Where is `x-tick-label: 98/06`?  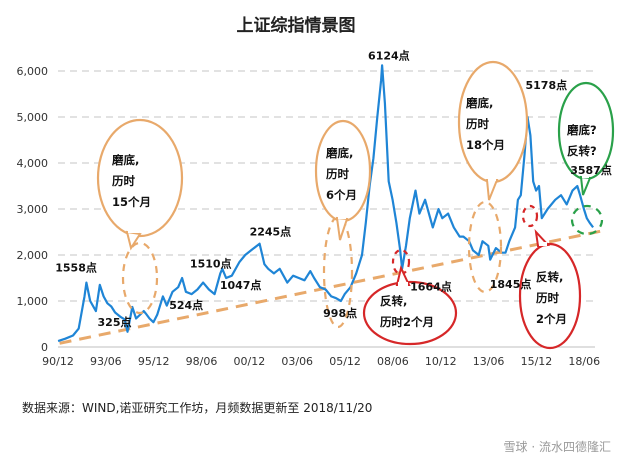
x-tick-label: 98/06 is located at coordinates (202, 361).